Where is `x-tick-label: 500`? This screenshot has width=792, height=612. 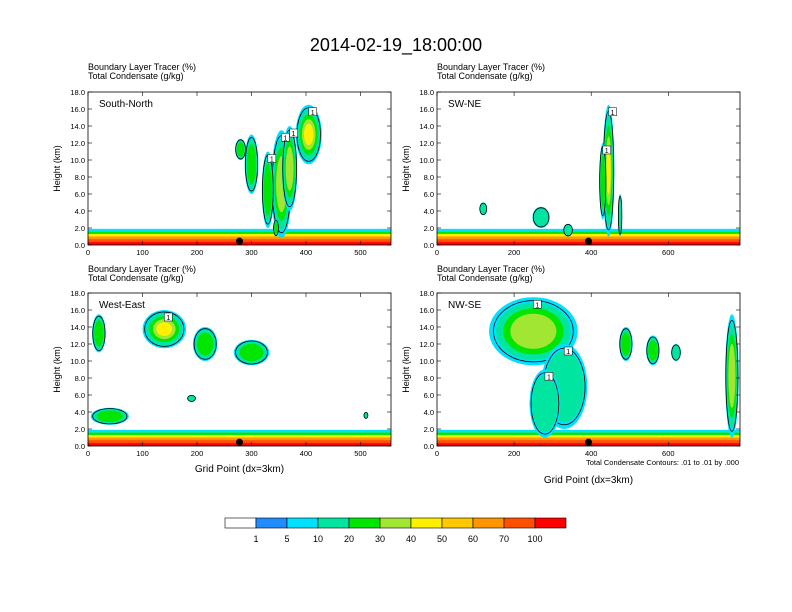
x-tick-label: 500 is located at coordinates (360, 252).